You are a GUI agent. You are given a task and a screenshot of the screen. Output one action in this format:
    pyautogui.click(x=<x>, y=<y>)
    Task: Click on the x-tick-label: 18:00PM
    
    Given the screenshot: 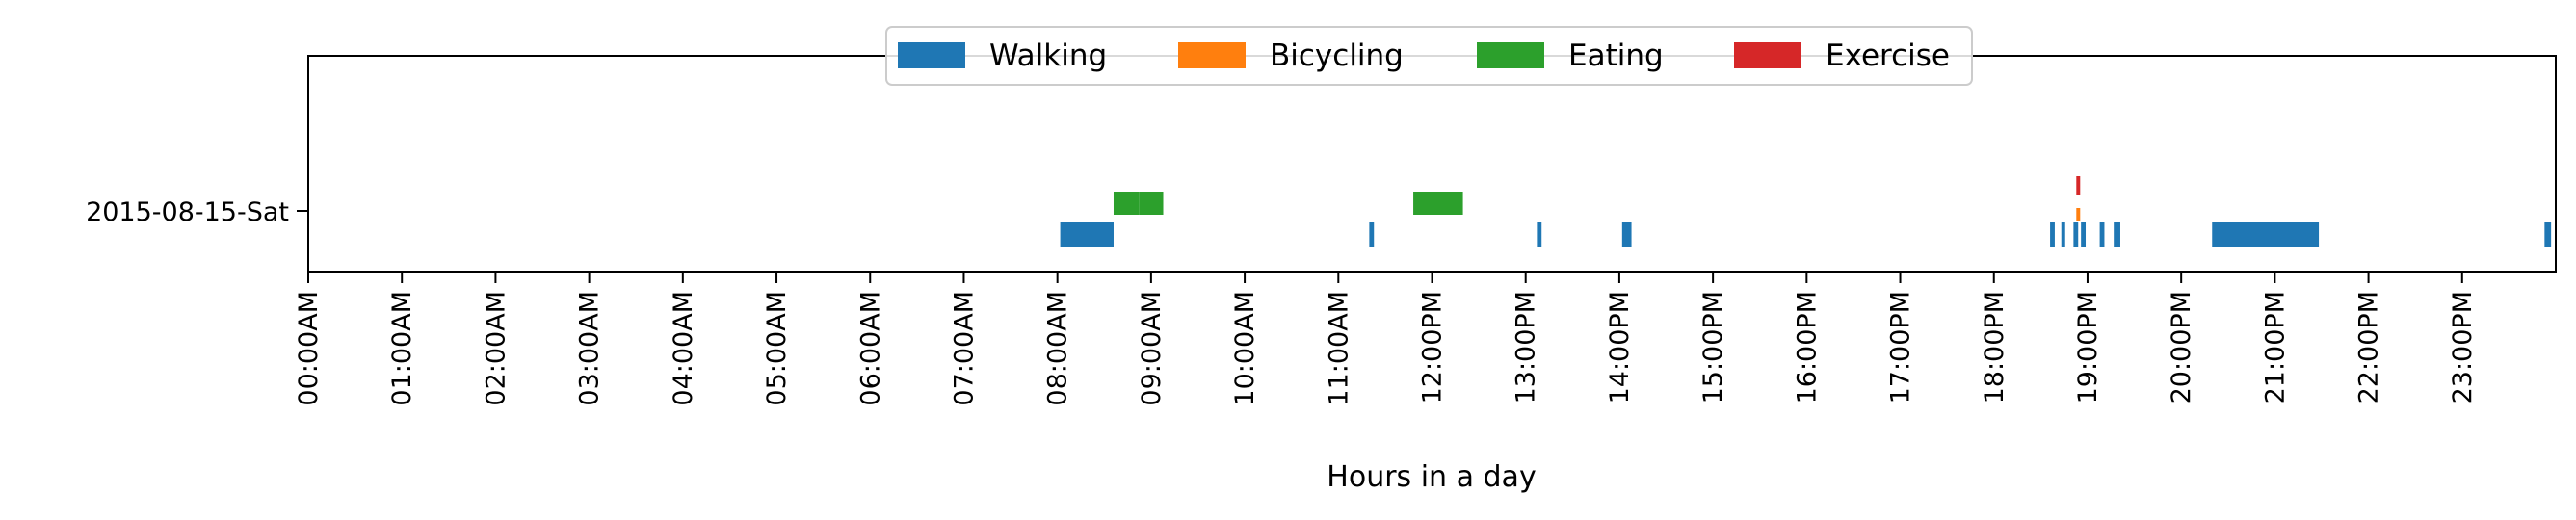 What is the action you would take?
    pyautogui.click(x=1995, y=347)
    